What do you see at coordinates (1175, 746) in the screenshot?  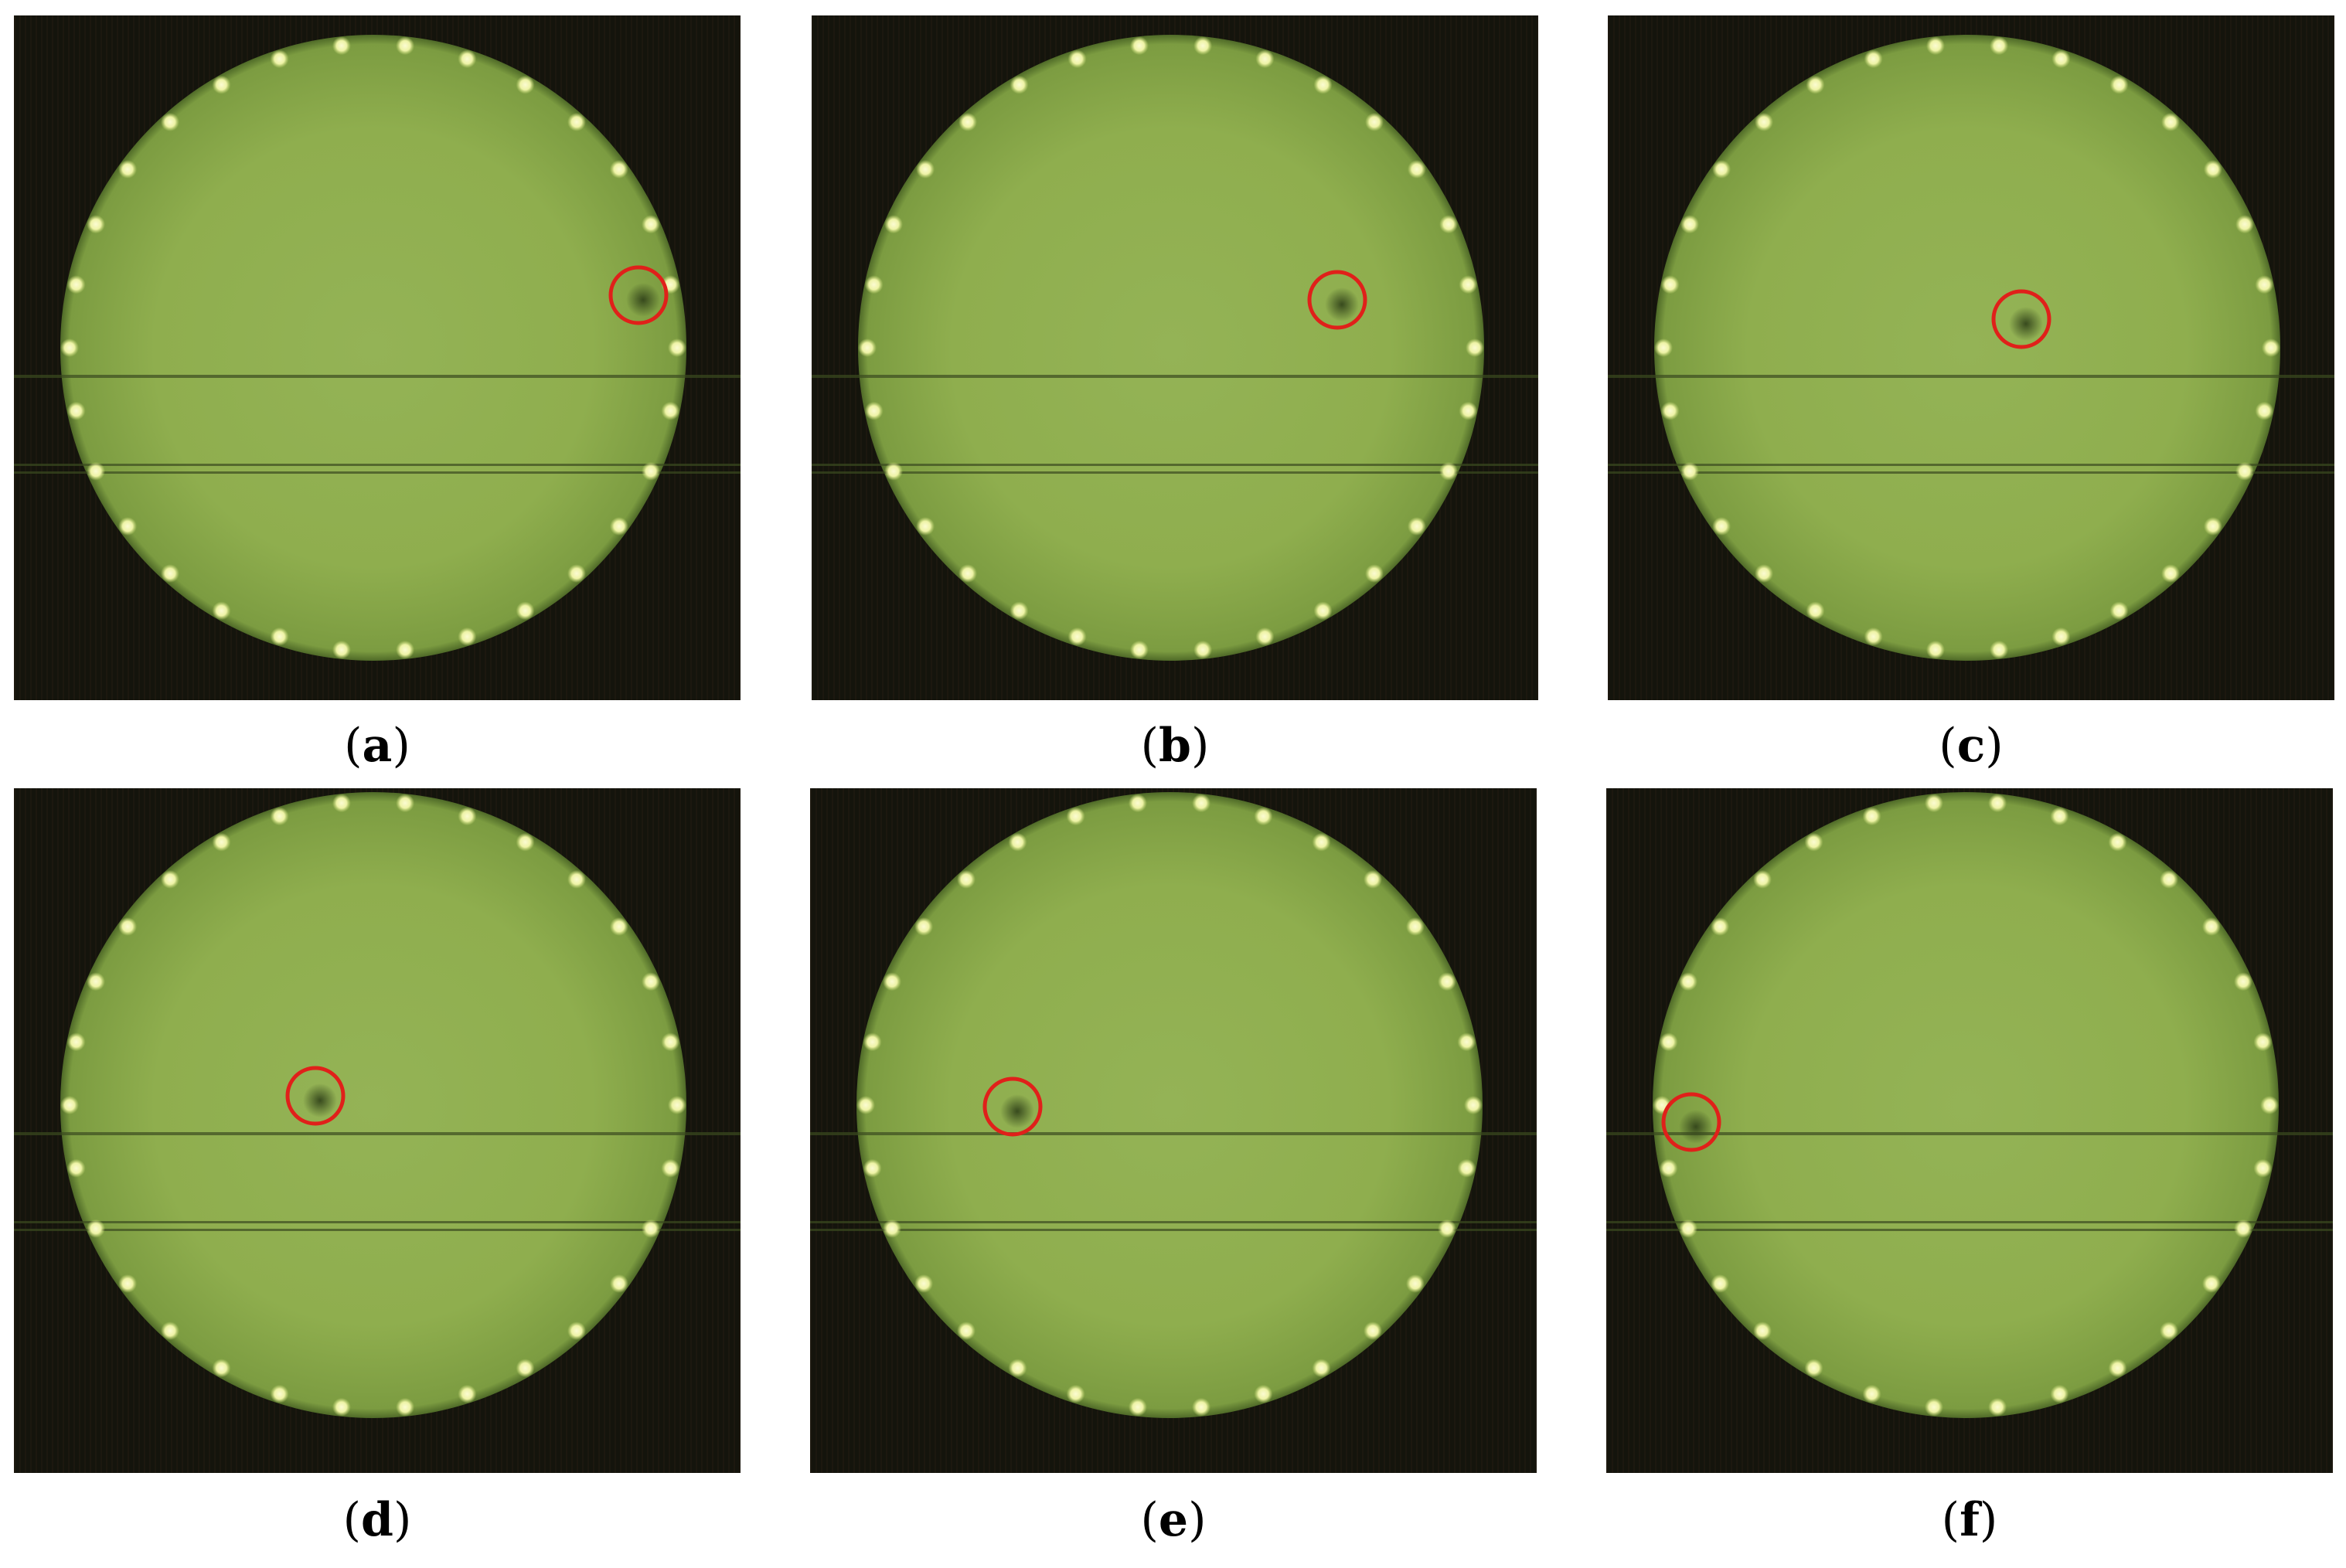 I see `caption-b: (b)` at bounding box center [1175, 746].